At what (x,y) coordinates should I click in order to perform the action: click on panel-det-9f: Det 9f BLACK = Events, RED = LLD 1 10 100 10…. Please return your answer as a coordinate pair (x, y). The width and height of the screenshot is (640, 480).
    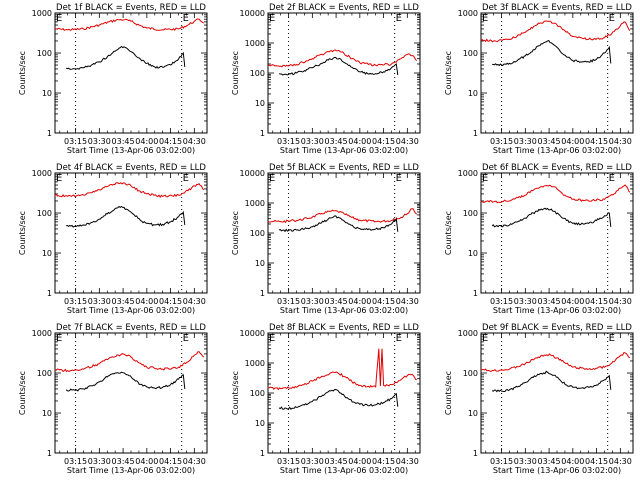
    Looking at the image, I should click on (539, 399).